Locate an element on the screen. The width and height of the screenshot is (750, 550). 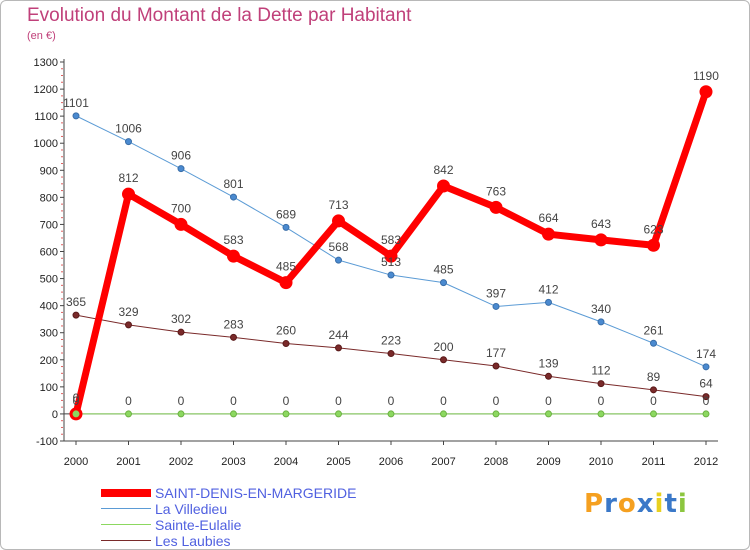
x-tick-label: 2009 is located at coordinates (548, 462).